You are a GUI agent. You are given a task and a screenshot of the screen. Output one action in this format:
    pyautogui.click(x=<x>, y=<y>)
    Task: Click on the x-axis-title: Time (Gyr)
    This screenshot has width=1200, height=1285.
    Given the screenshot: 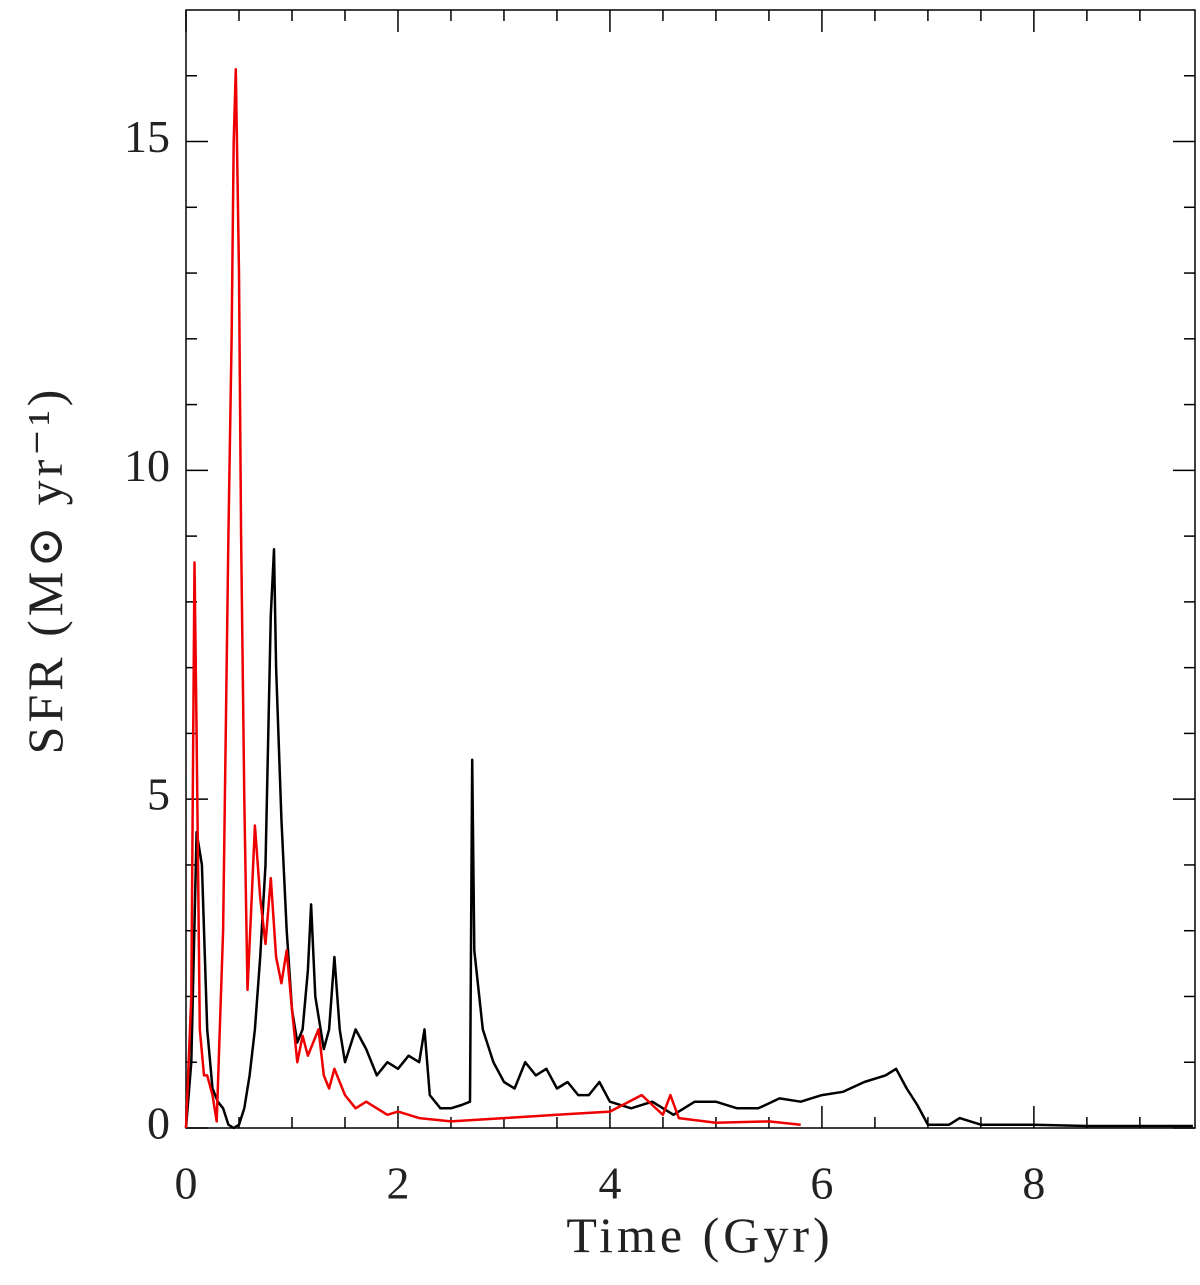 What is the action you would take?
    pyautogui.click(x=699, y=1235)
    